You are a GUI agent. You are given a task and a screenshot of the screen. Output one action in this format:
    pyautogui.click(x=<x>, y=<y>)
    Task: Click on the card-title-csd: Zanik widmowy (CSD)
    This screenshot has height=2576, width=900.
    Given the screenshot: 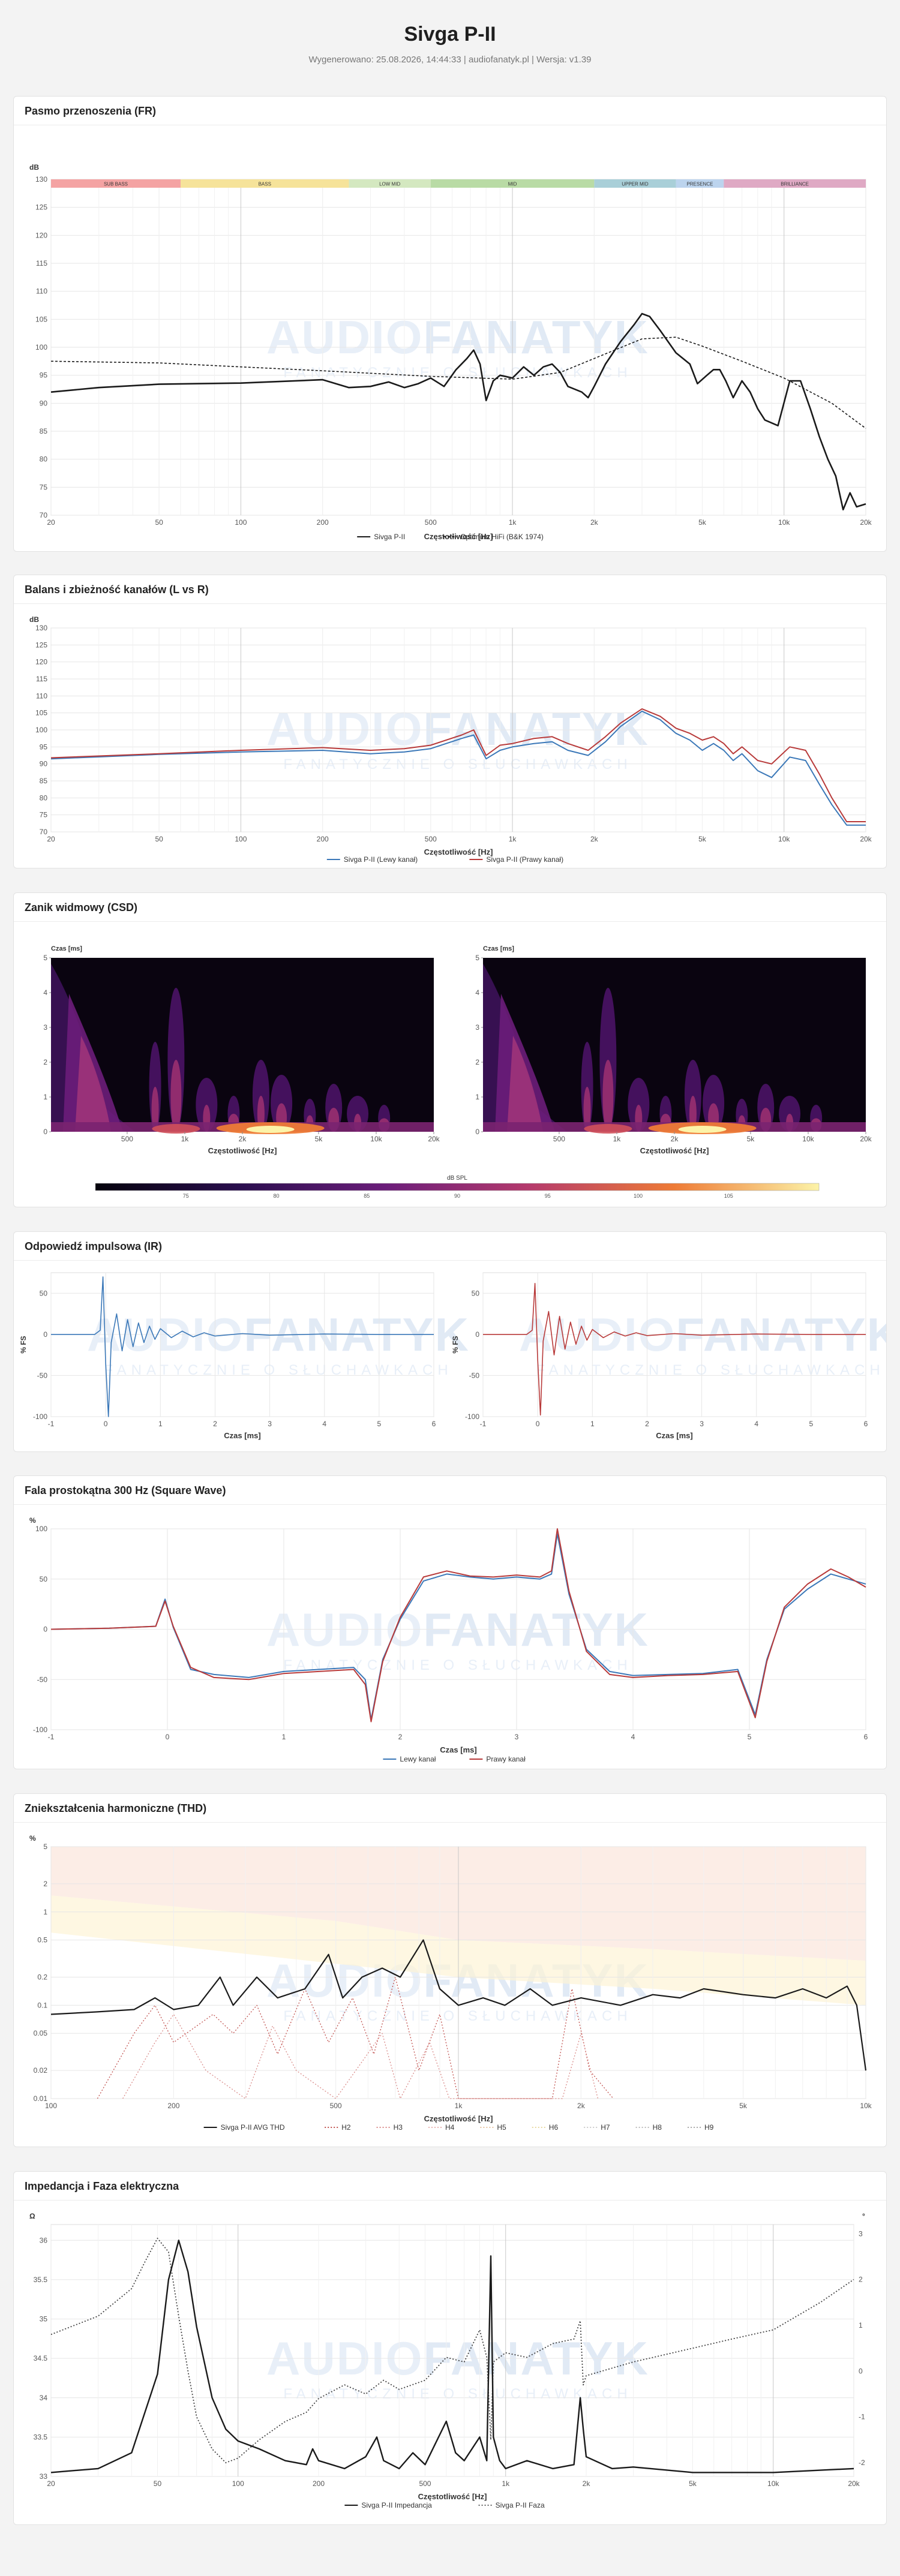 What is the action you would take?
    pyautogui.click(x=450, y=908)
    